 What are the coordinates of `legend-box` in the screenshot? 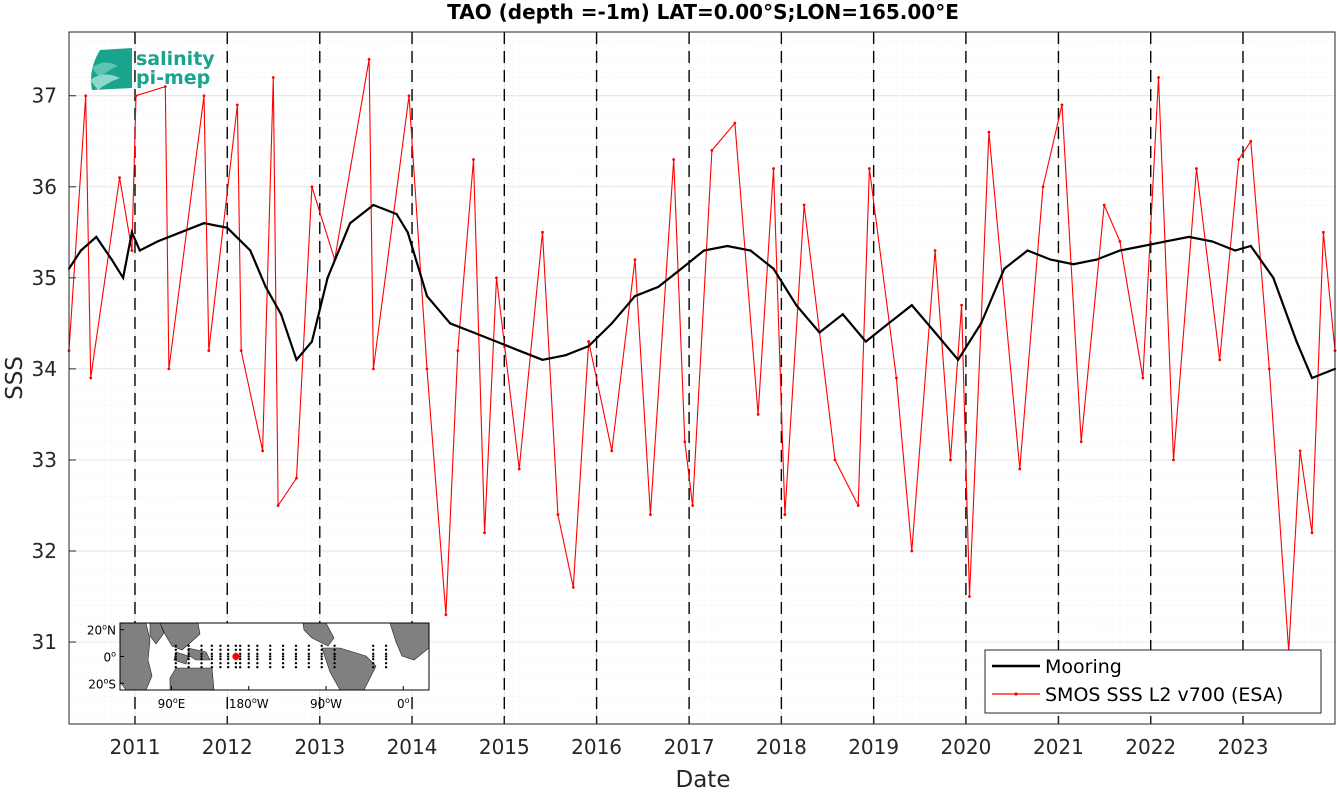 It's located at (1153, 681).